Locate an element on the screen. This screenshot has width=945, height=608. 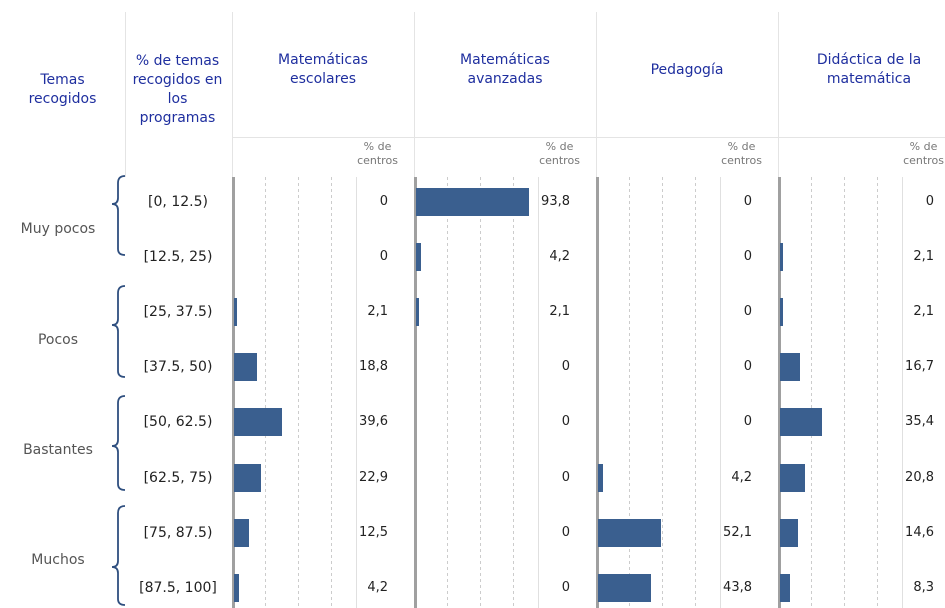
value-label: 14,6 is located at coordinates (919, 532).